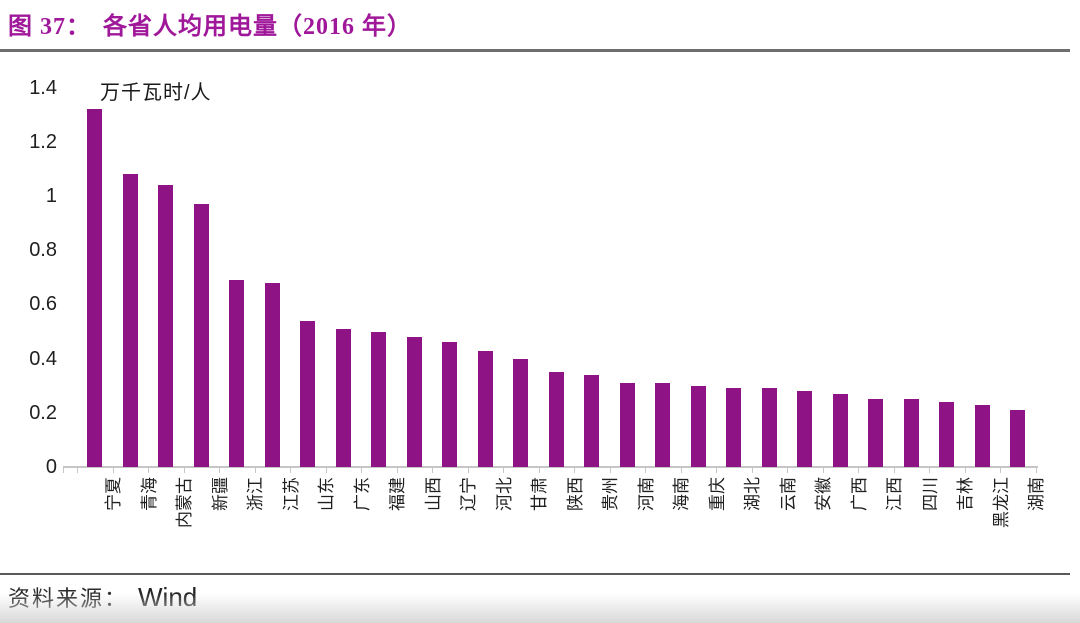 Image resolution: width=1080 pixels, height=623 pixels. What do you see at coordinates (327, 494) in the screenshot?
I see `x-axis-label: 山东` at bounding box center [327, 494].